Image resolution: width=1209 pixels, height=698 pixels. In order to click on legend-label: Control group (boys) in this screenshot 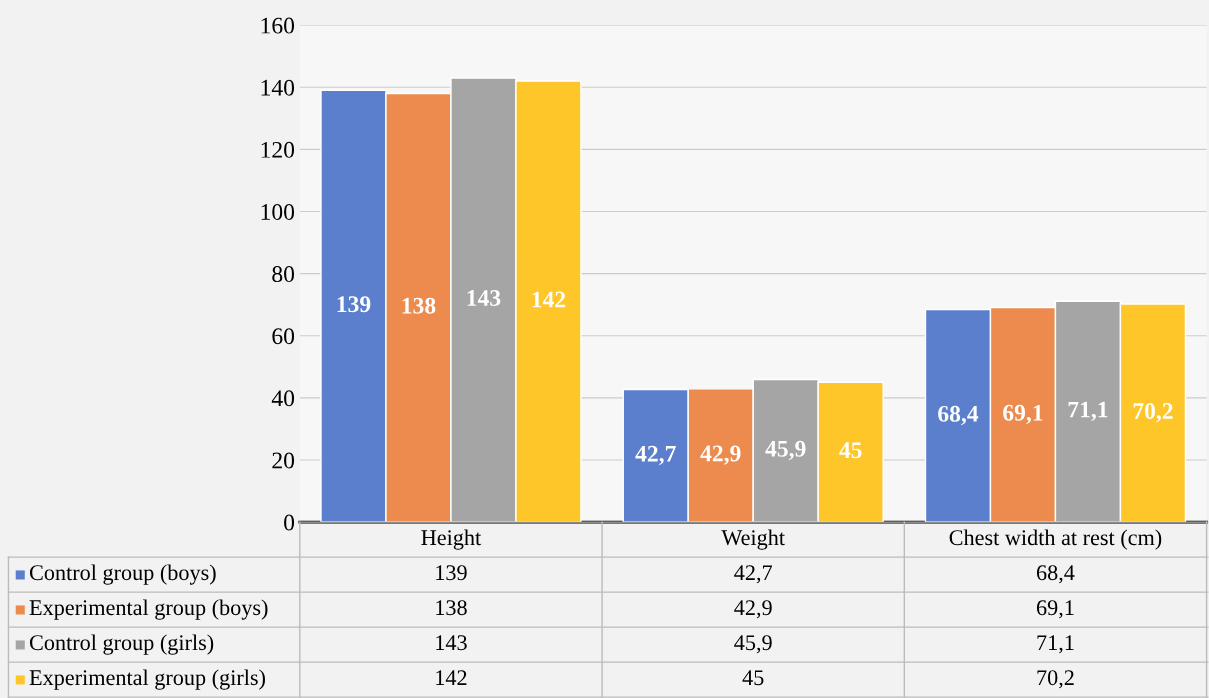, I will do `click(122, 574)`.